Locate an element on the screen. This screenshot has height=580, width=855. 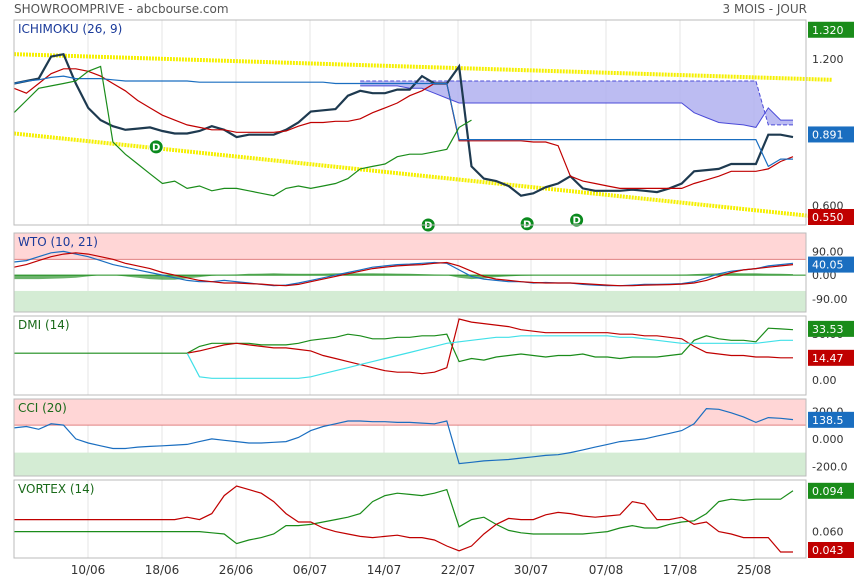
series-kijun is located at coordinates (403, 121).